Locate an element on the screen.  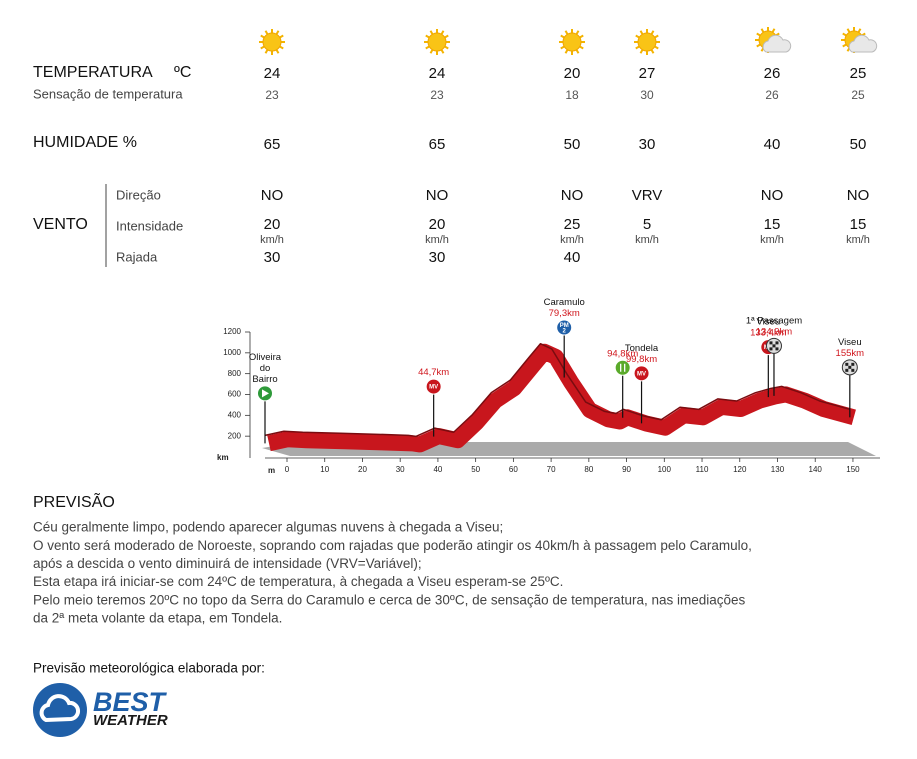
wind-intensity: 5 is located at coordinates (647, 224).